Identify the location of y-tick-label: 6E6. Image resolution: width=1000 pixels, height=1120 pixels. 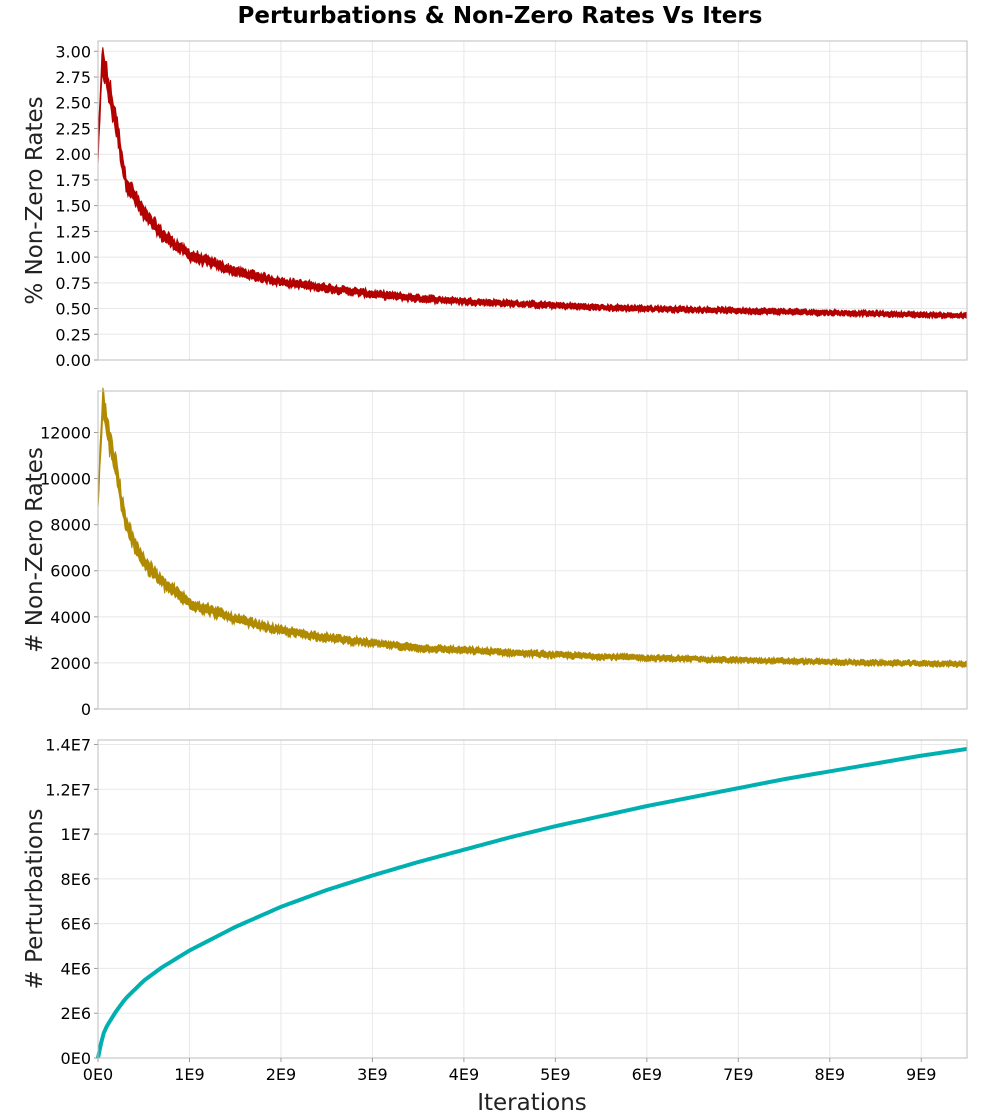
(76, 924).